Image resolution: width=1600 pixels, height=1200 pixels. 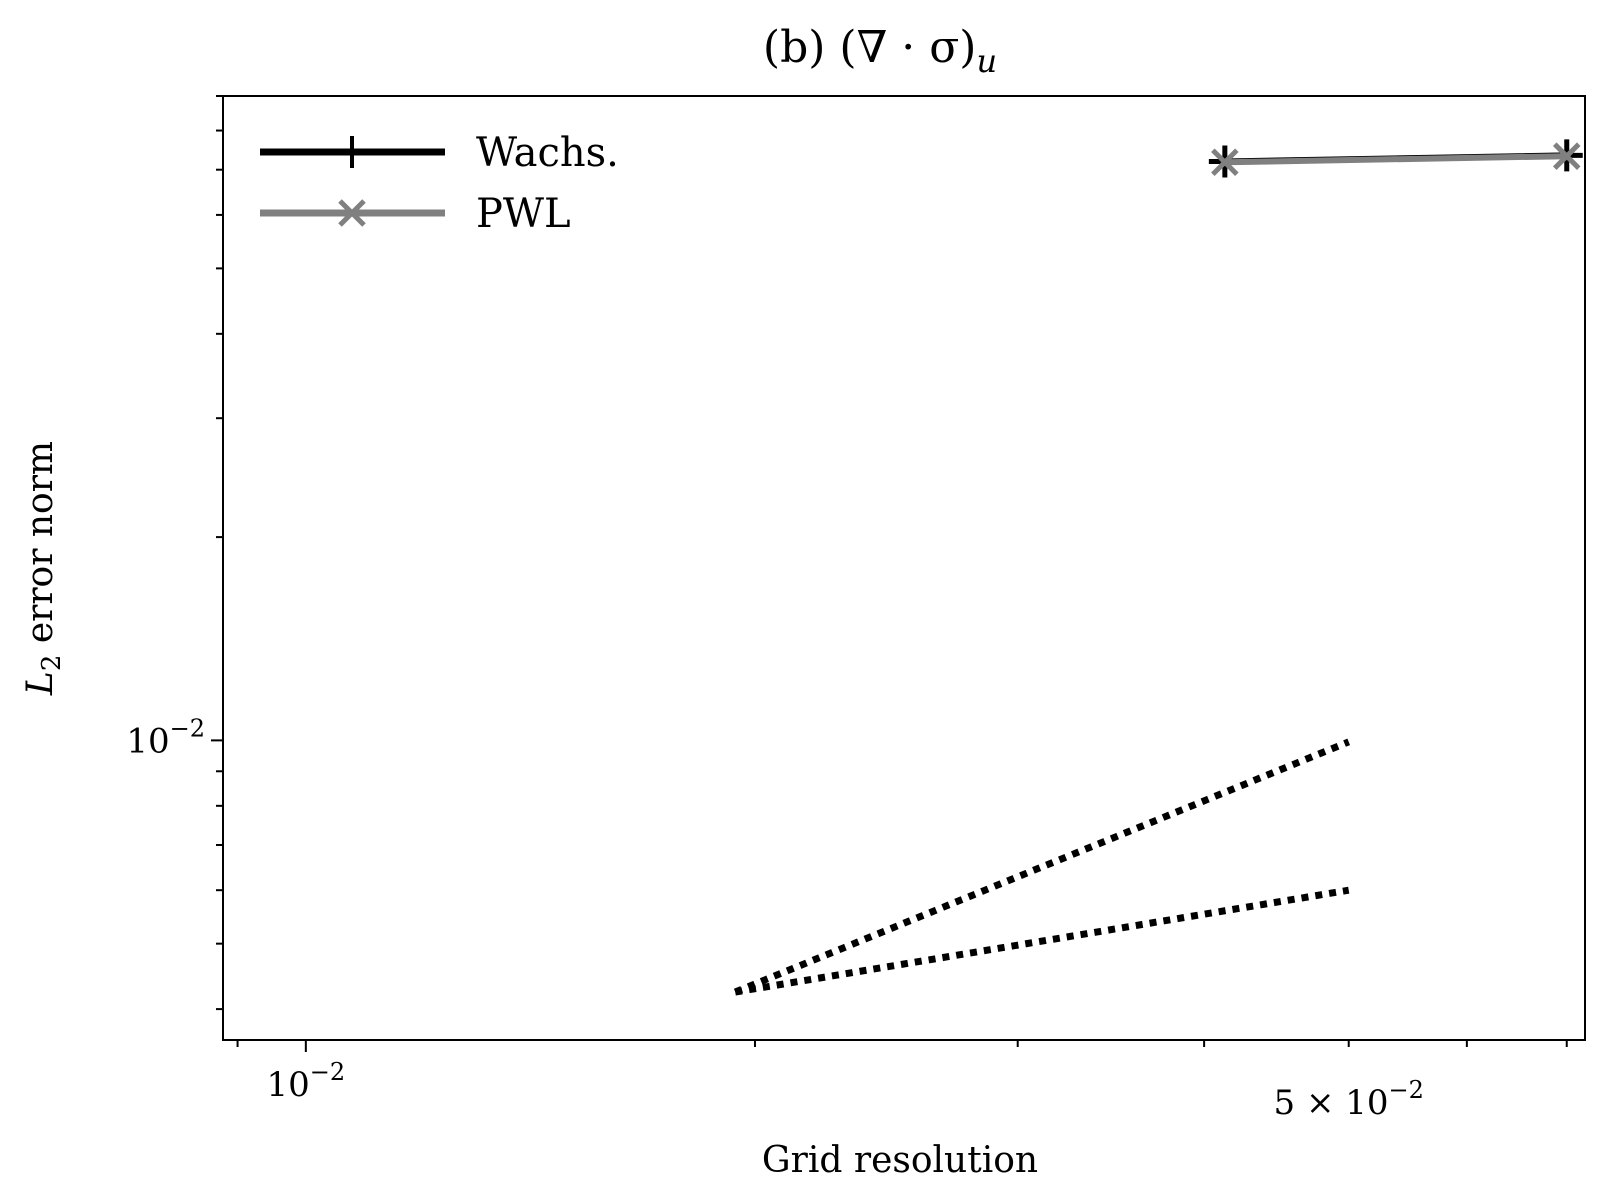 What do you see at coordinates (523, 214) in the screenshot?
I see `legend-label-pwl: PWL` at bounding box center [523, 214].